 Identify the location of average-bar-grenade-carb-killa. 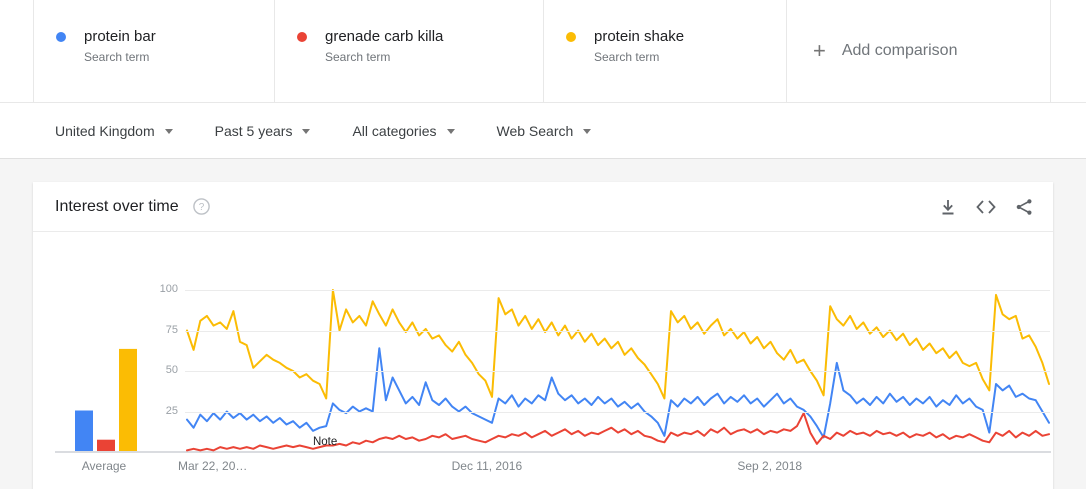
(106, 445).